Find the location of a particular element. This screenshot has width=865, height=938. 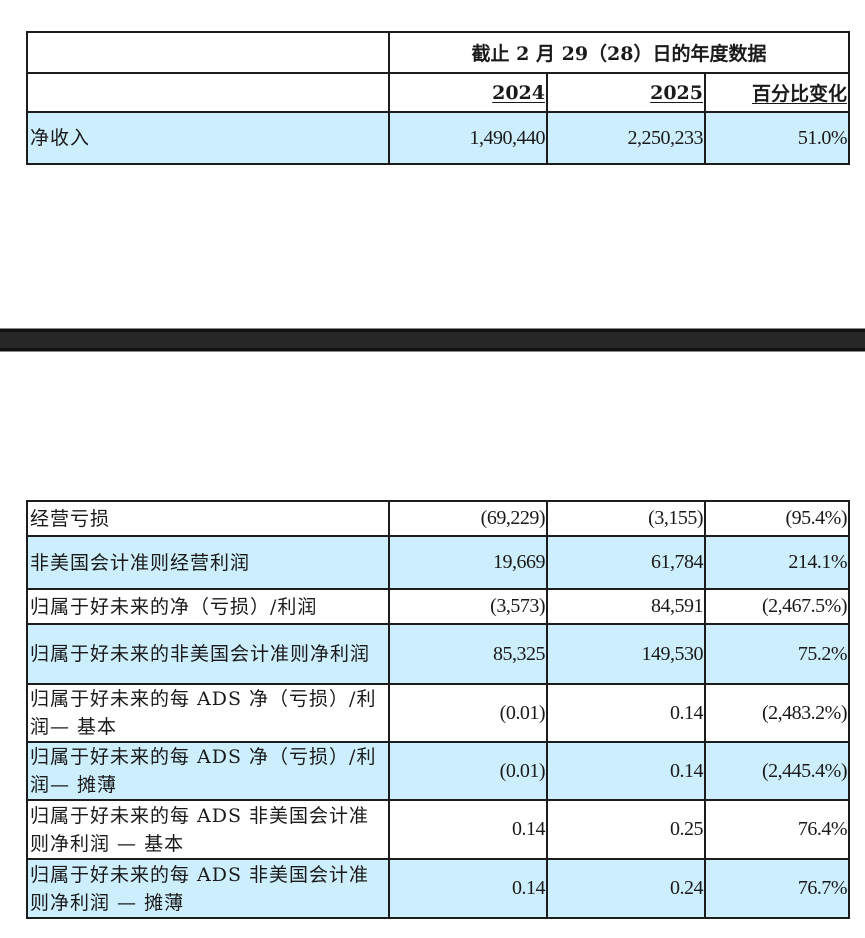

table-row: 经营亏损 (69,229) (3,155) (95.4%) is located at coordinates (438, 518).